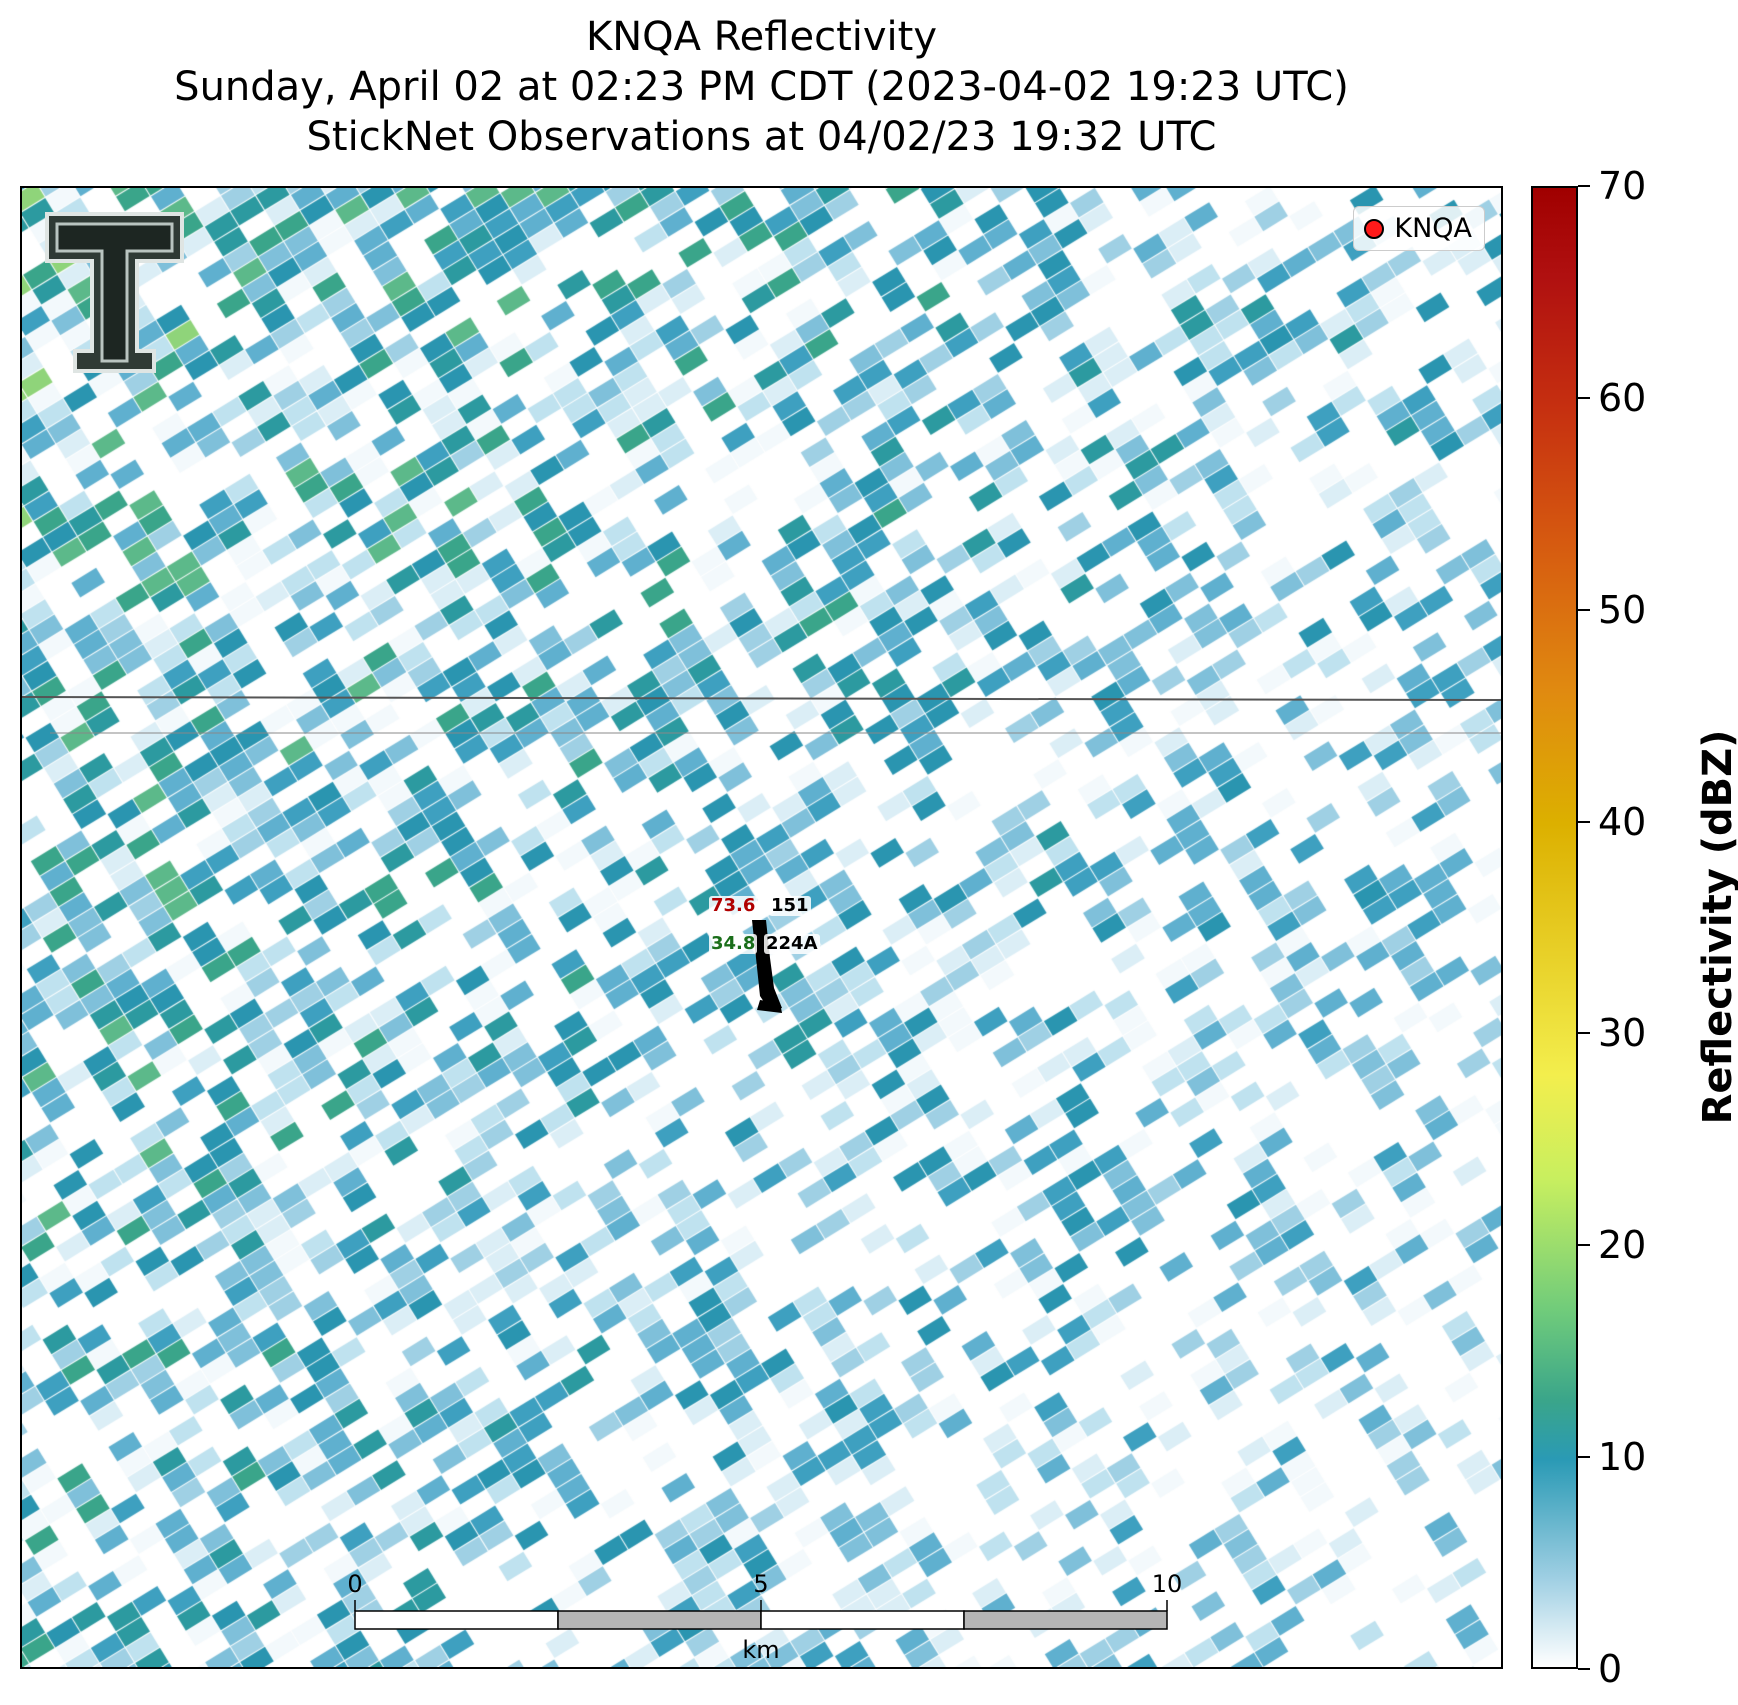 This screenshot has width=1738, height=1705. I want to click on obs-dewpoint: 34.8, so click(733, 943).